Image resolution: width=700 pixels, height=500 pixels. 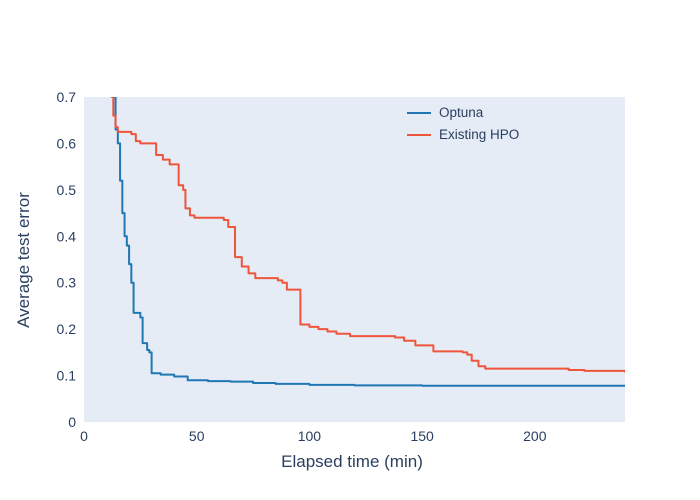 What do you see at coordinates (67, 97) in the screenshot?
I see `y-tick-label: 0.7` at bounding box center [67, 97].